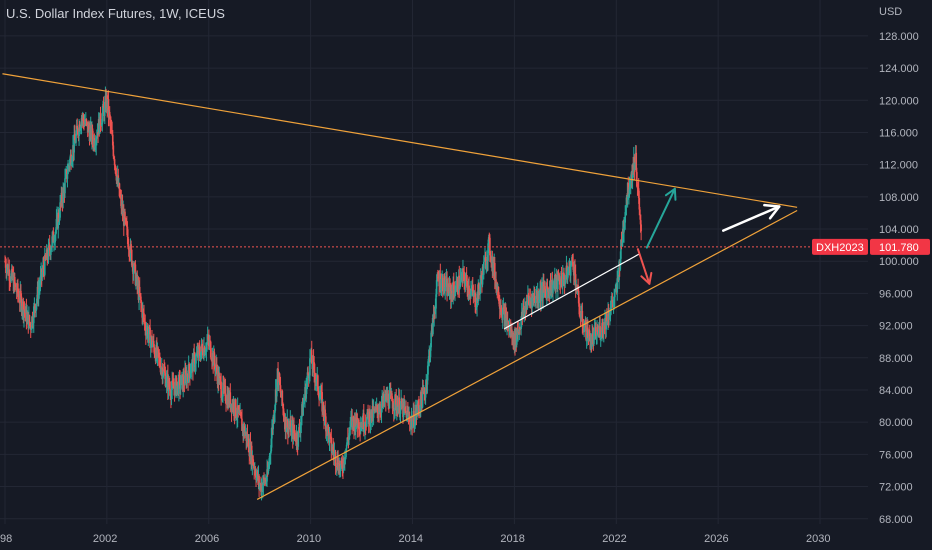  What do you see at coordinates (670, 194) in the screenshot?
I see `green-up-arrow-head` at bounding box center [670, 194].